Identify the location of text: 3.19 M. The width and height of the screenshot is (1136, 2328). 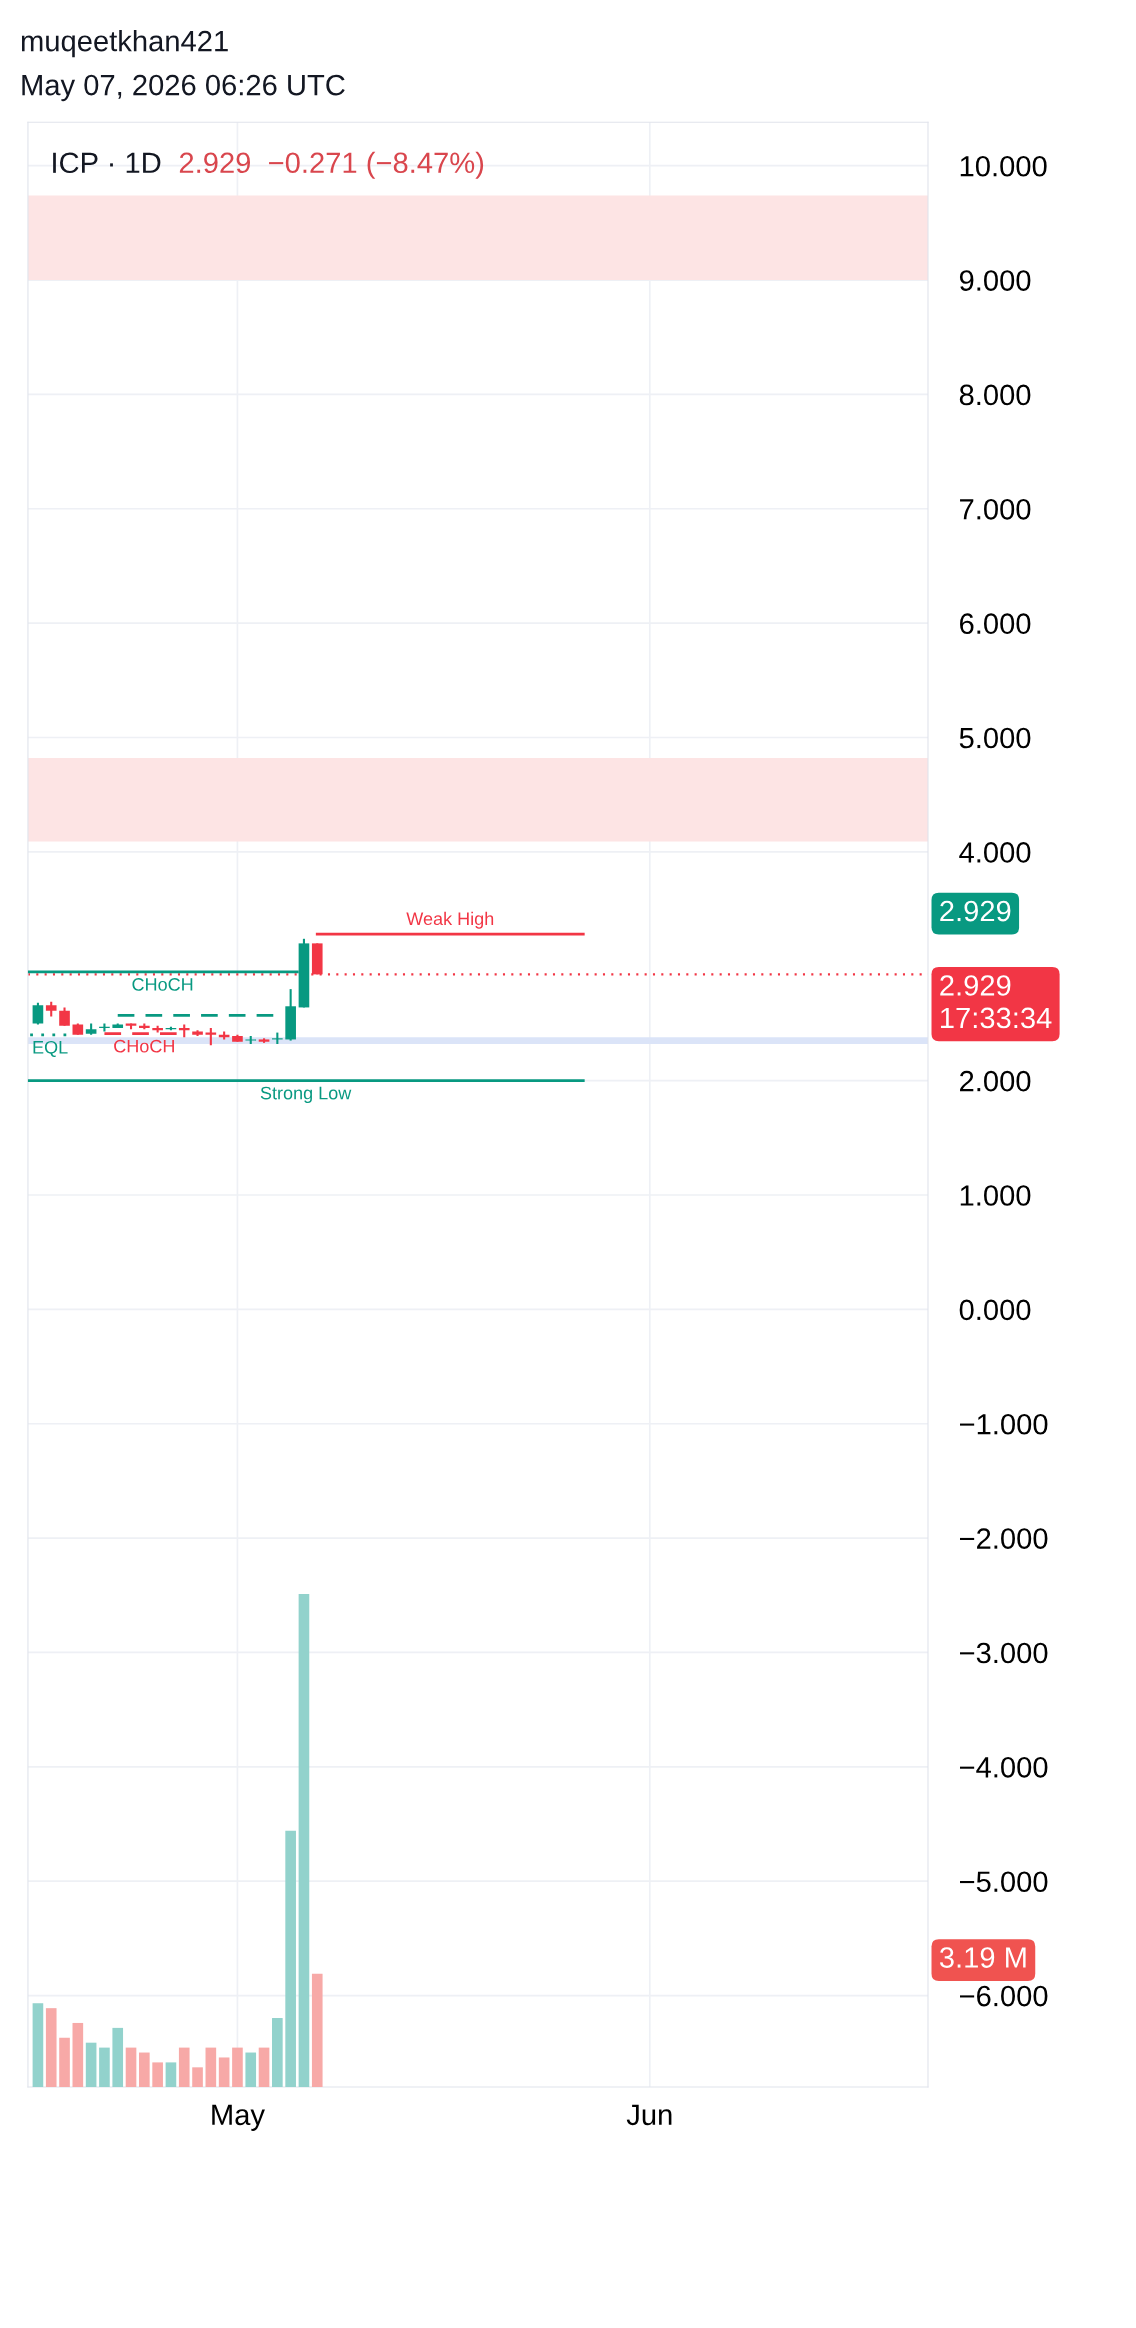
(982, 1957).